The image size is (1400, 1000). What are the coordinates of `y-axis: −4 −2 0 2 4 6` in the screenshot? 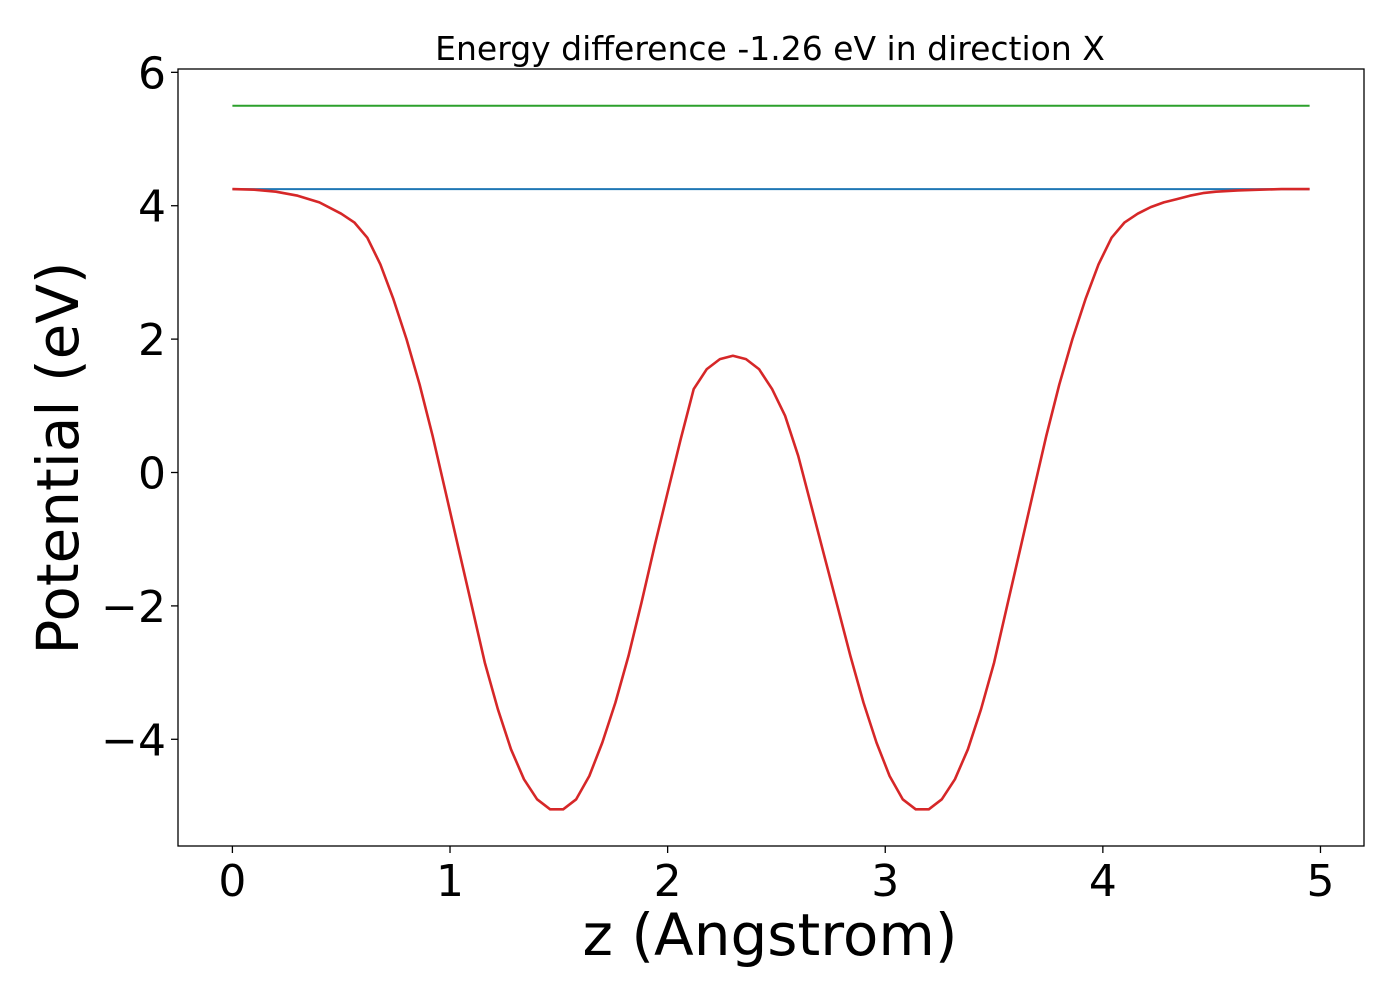 It's located at (139, 407).